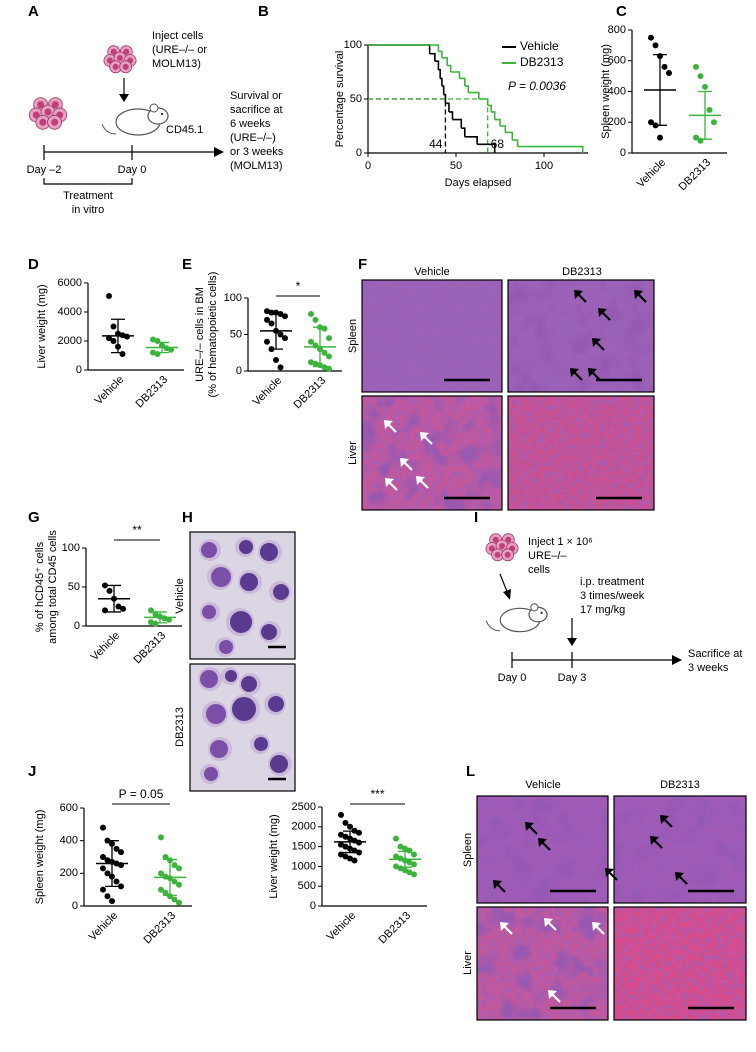 This screenshot has width=756, height=1052. I want to click on bracket, so click(88, 181).